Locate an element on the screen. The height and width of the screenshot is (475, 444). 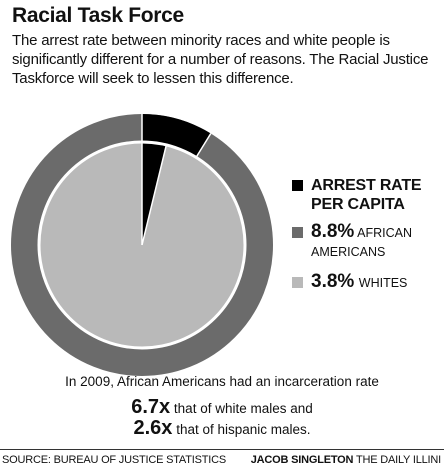
note-line-2: 6.7x that of white males and is located at coordinates (222, 407).